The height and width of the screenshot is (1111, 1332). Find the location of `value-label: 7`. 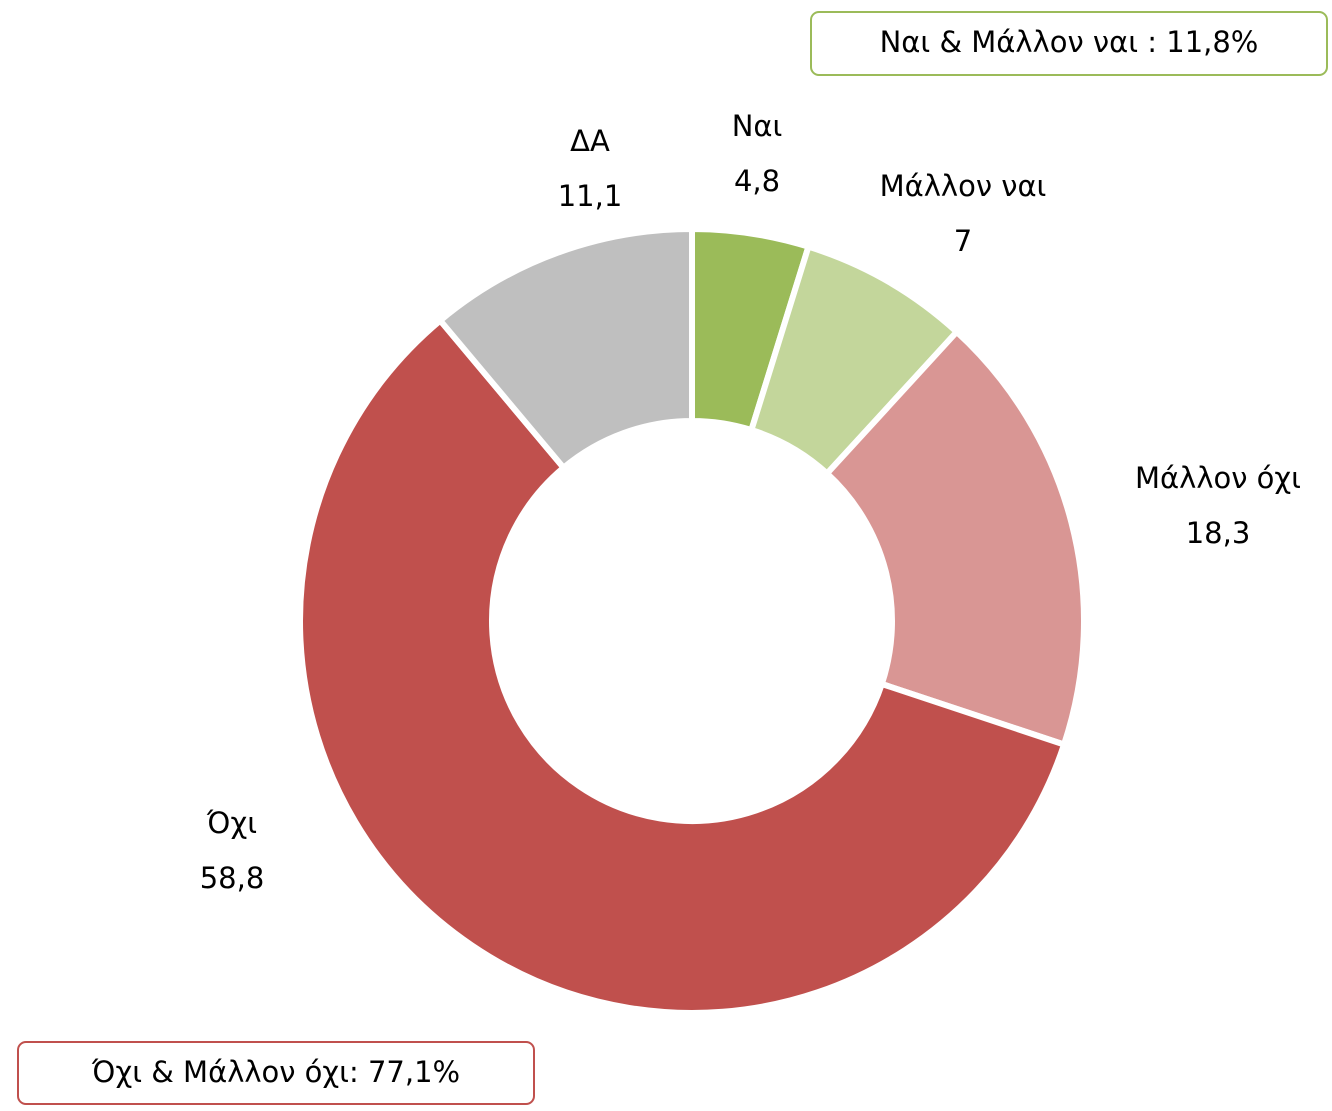

value-label: 7 is located at coordinates (963, 241).